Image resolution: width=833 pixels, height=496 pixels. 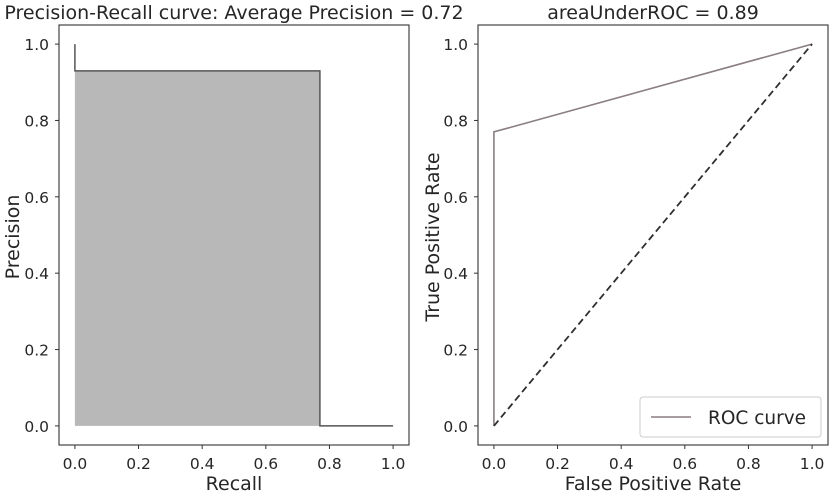 I want to click on pr-y-ticks: 0.0 0.2 0.4 0.6 0.8 1.0, so click(x=41, y=236).